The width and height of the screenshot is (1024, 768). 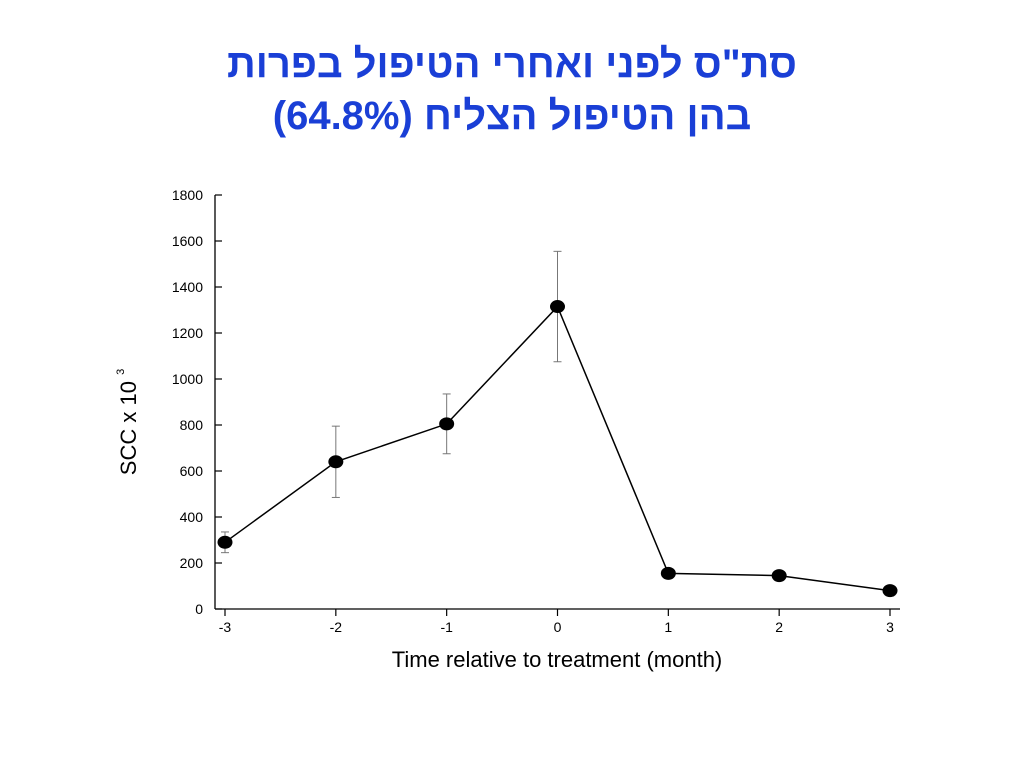 What do you see at coordinates (225, 627) in the screenshot?
I see `x-tick-label: -3` at bounding box center [225, 627].